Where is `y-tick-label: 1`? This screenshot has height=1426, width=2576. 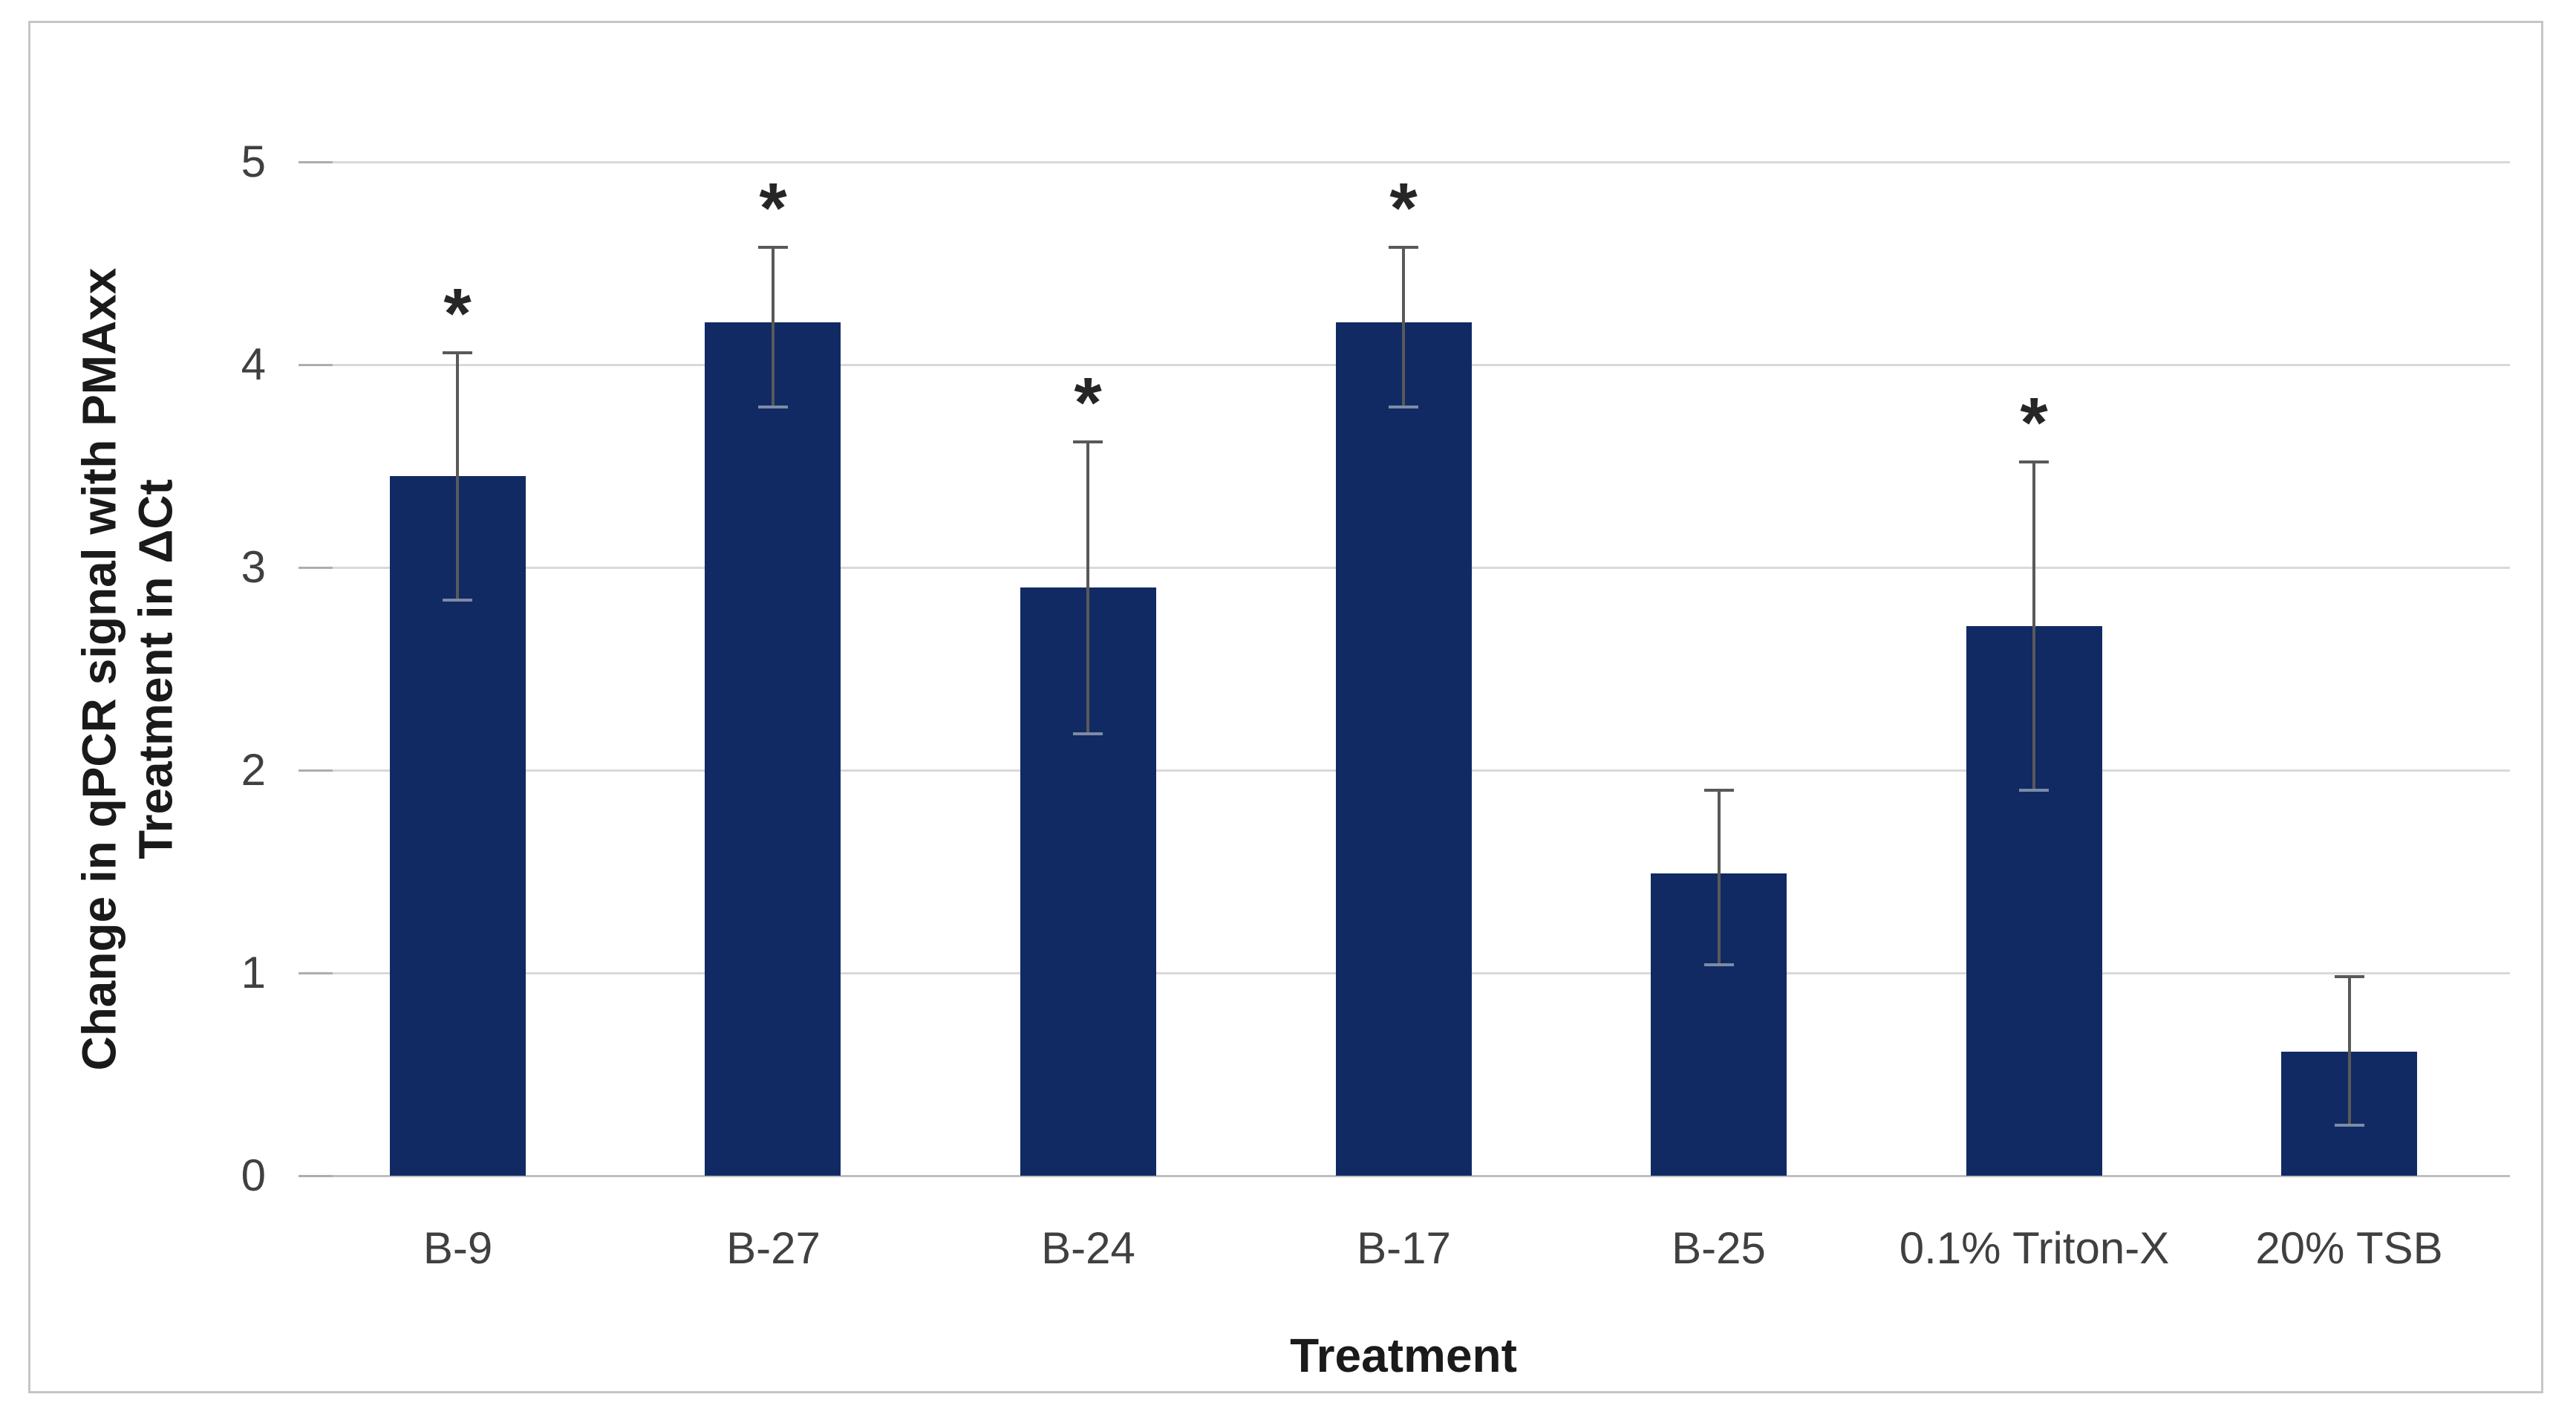 y-tick-label: 1 is located at coordinates (253, 972).